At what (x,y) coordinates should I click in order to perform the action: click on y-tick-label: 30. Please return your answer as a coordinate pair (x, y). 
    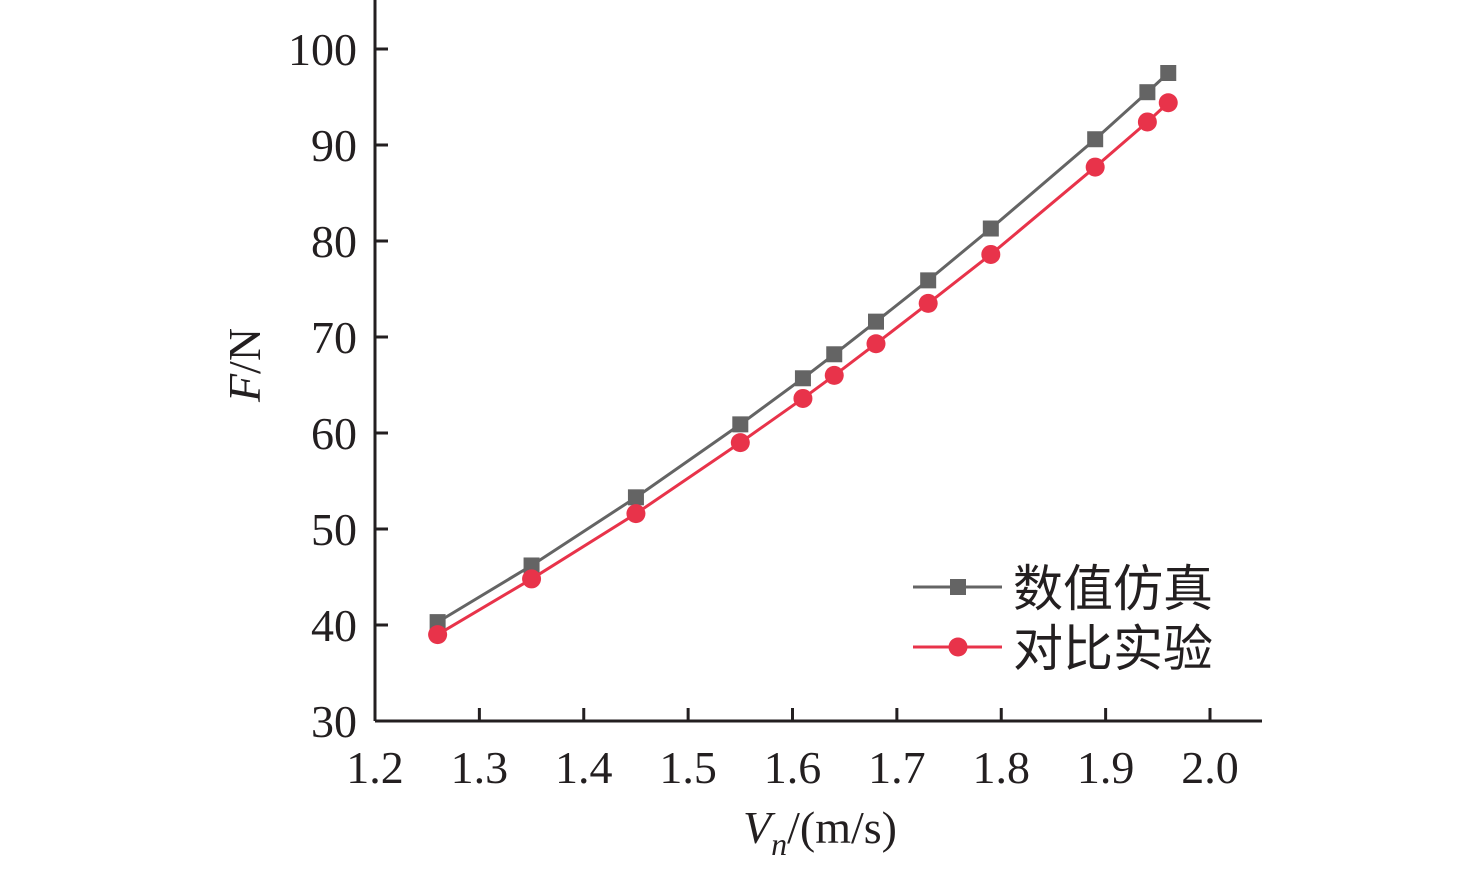
    Looking at the image, I should click on (334, 721).